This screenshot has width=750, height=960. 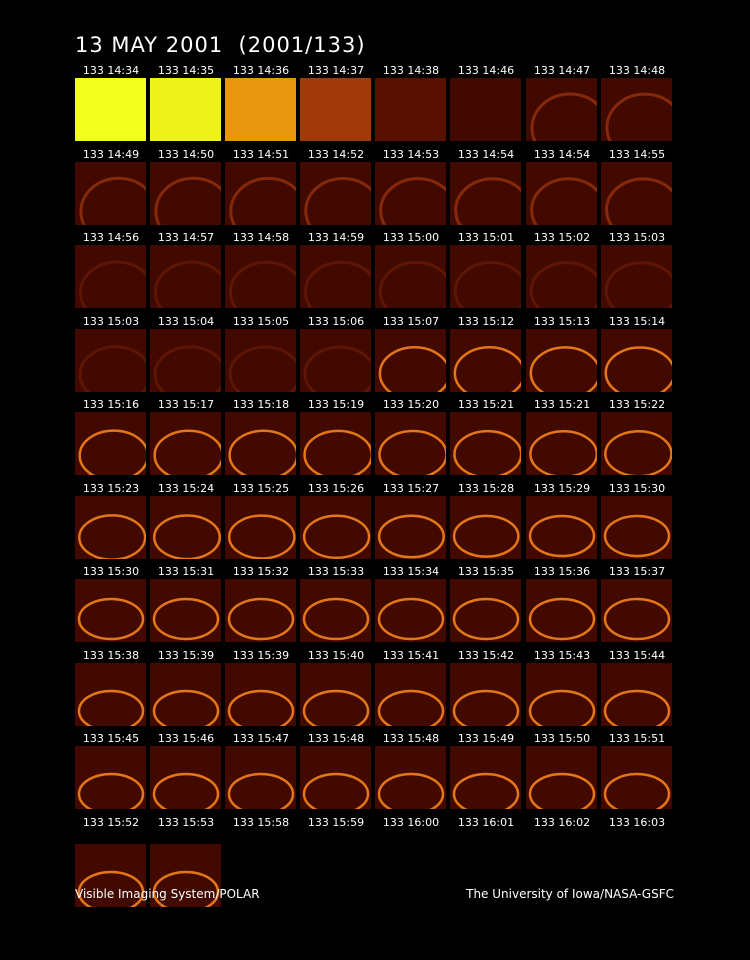 I want to click on frame-label: 133 14:51, so click(x=261, y=154).